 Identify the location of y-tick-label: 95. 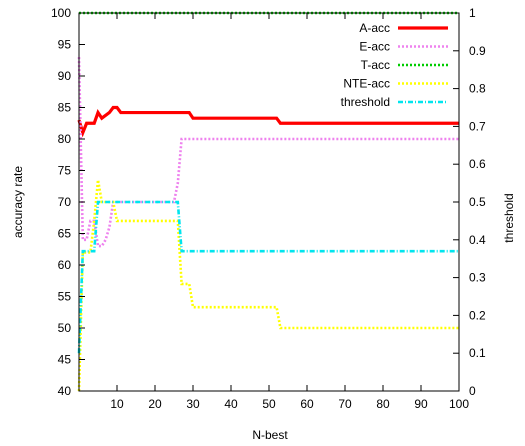
(65, 45).